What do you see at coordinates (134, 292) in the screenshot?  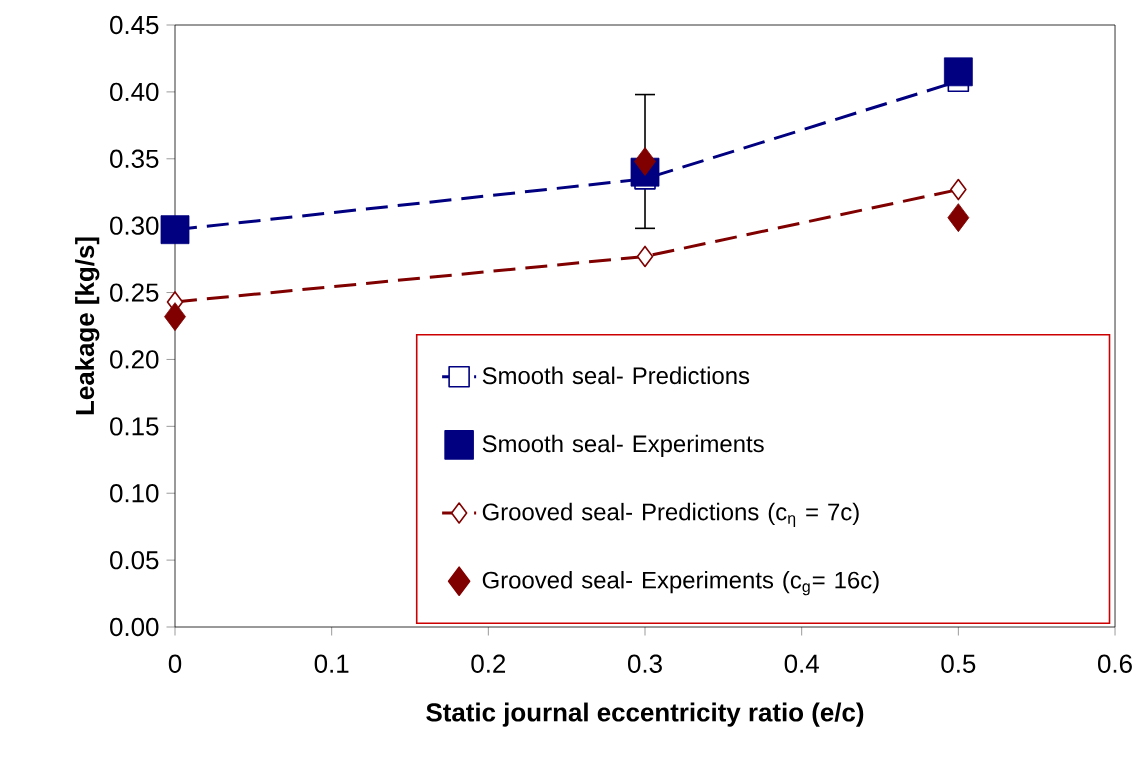 I see `y-tick-label: 0.25` at bounding box center [134, 292].